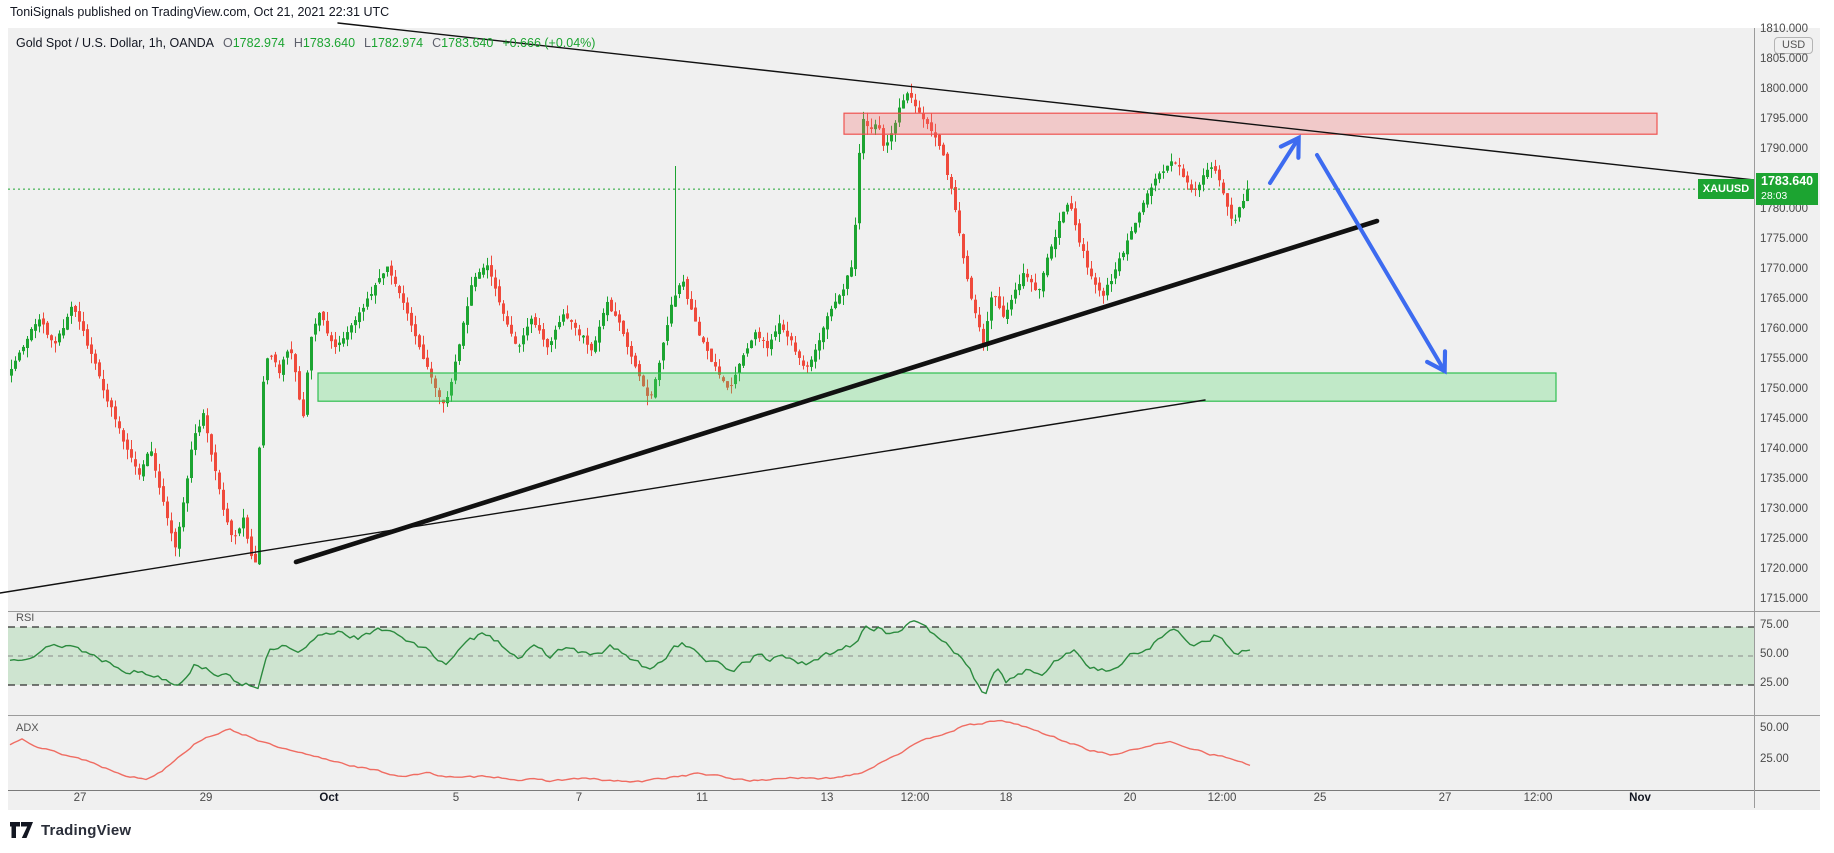 The height and width of the screenshot is (853, 1834). What do you see at coordinates (1640, 798) in the screenshot?
I see `time-axis-tick: Nov` at bounding box center [1640, 798].